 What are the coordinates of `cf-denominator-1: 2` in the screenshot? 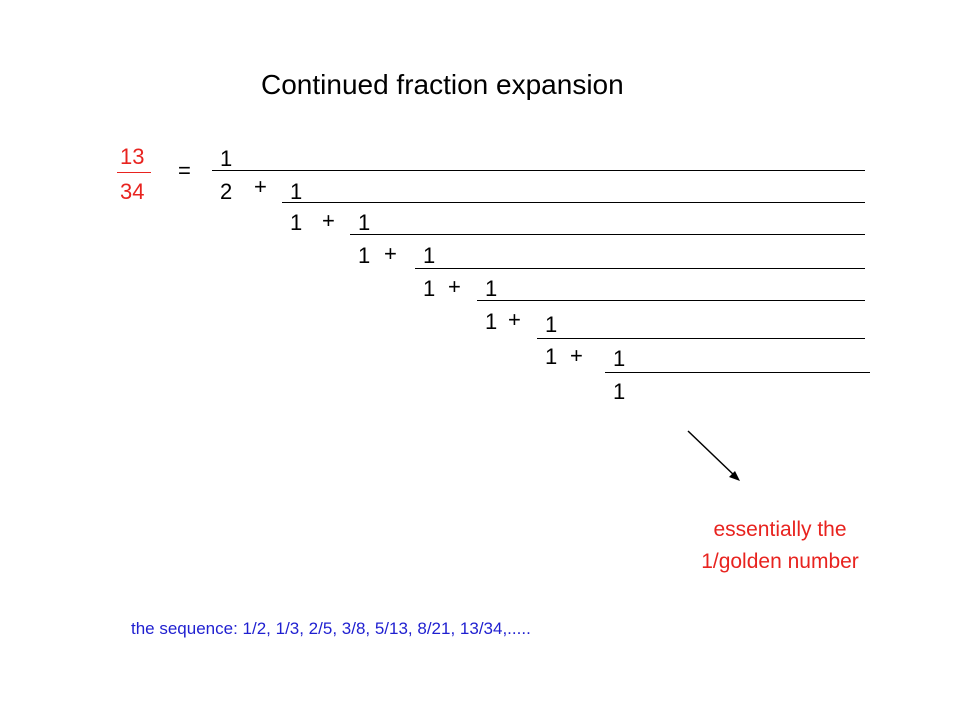 It's located at (226, 191).